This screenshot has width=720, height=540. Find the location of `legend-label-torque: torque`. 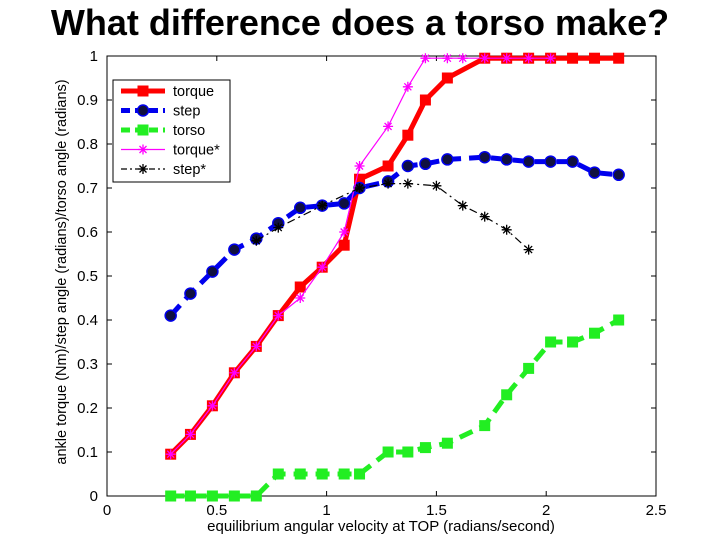

legend-label-torque: torque is located at coordinates (193, 92).